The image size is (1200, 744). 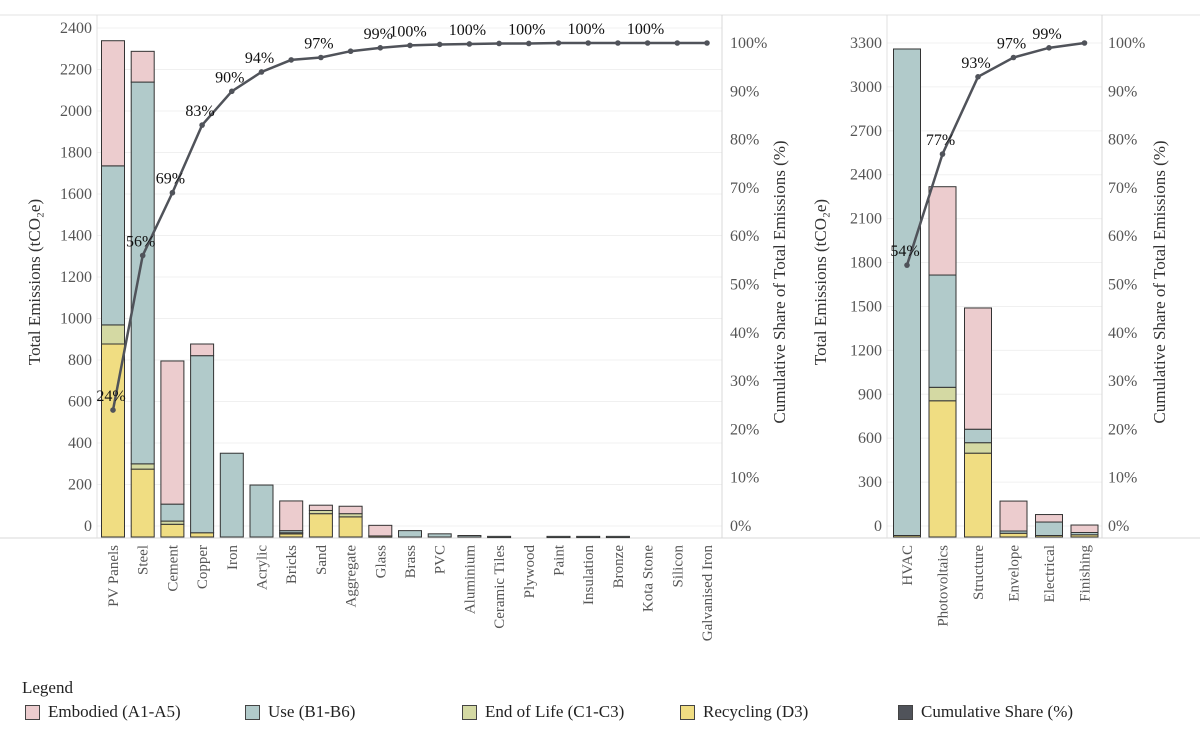 I want to click on legend-item-use: Use (B1-B6), so click(x=300, y=712).